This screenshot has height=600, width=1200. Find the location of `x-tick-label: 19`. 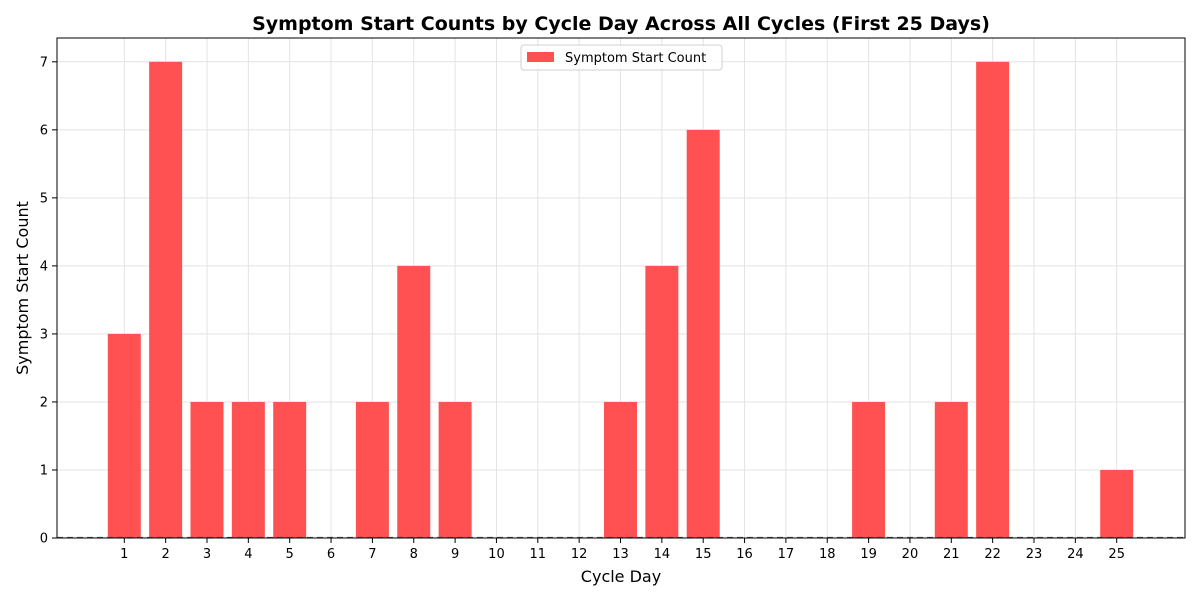

x-tick-label: 19 is located at coordinates (868, 554).